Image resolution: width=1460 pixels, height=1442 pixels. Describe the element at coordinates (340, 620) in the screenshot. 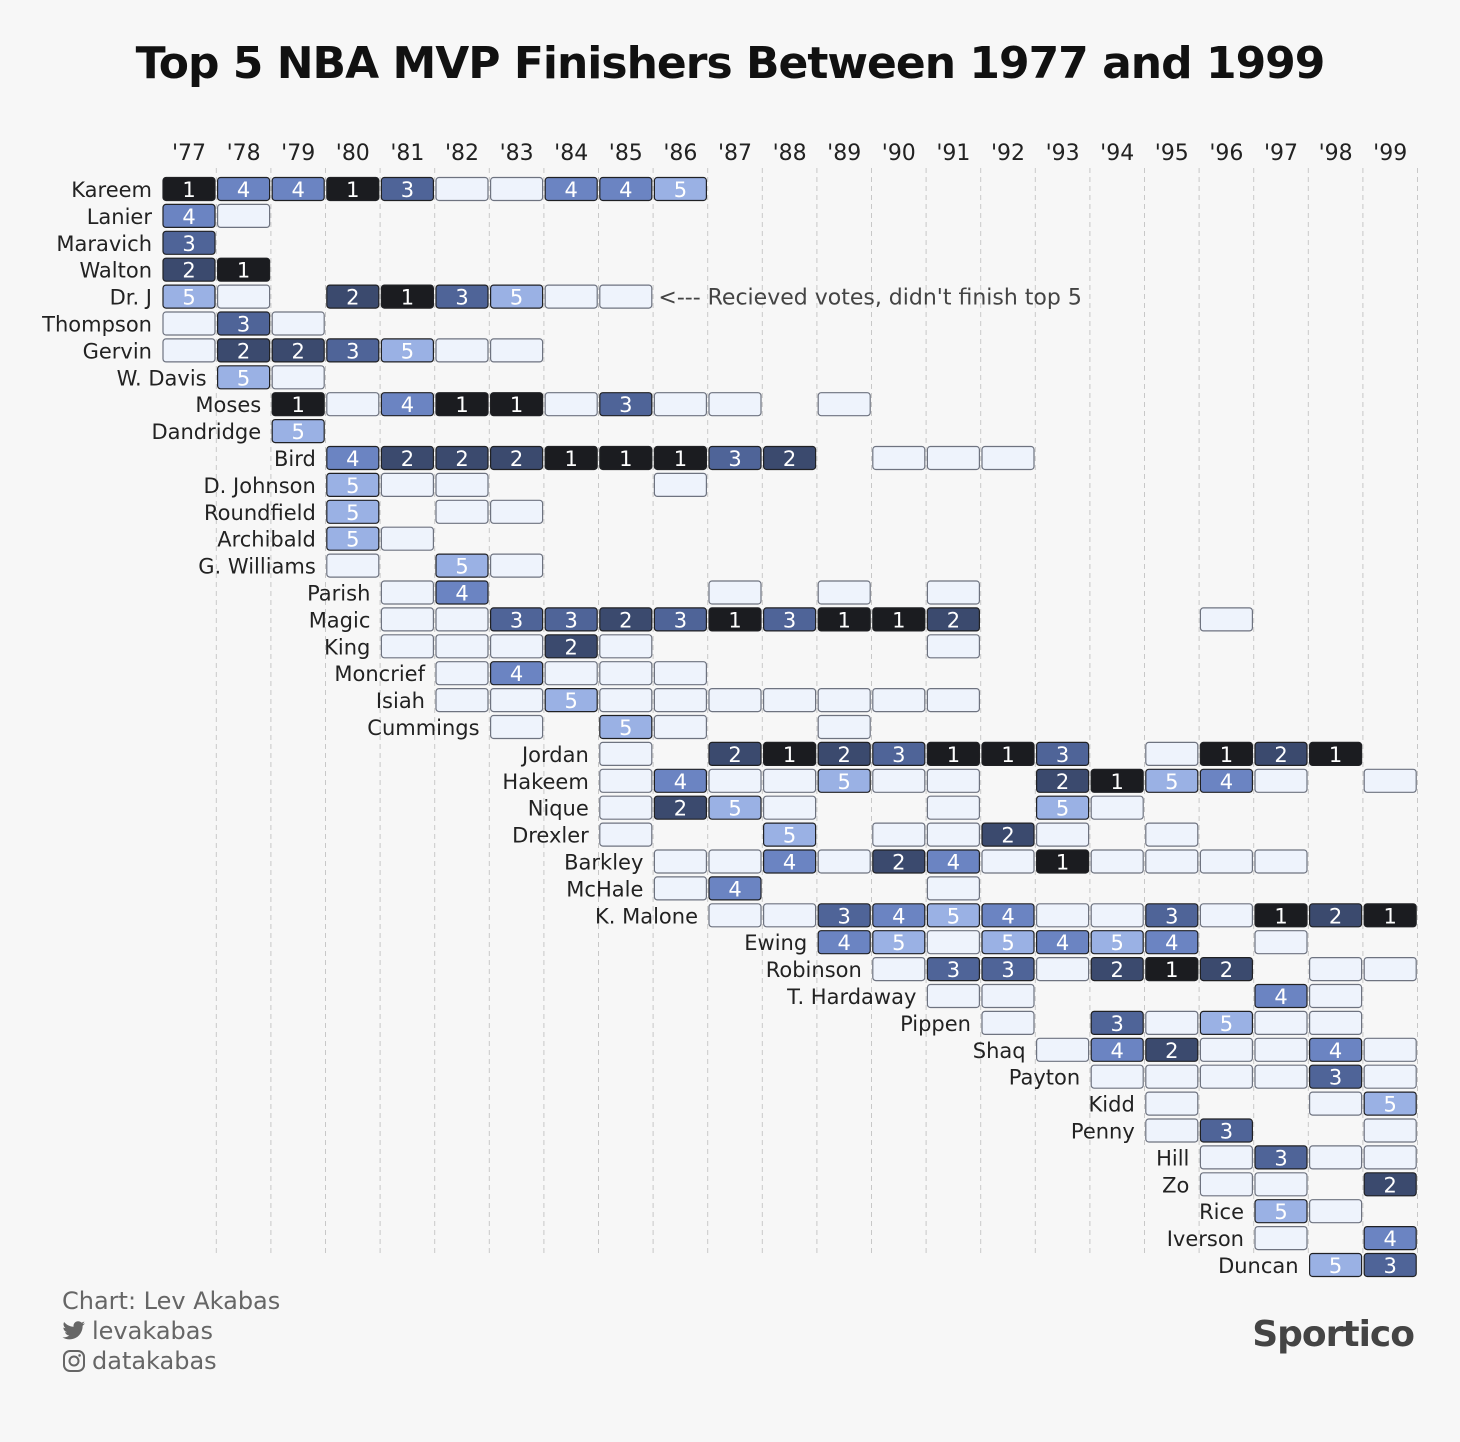

I see `player-label: Magic` at that location.